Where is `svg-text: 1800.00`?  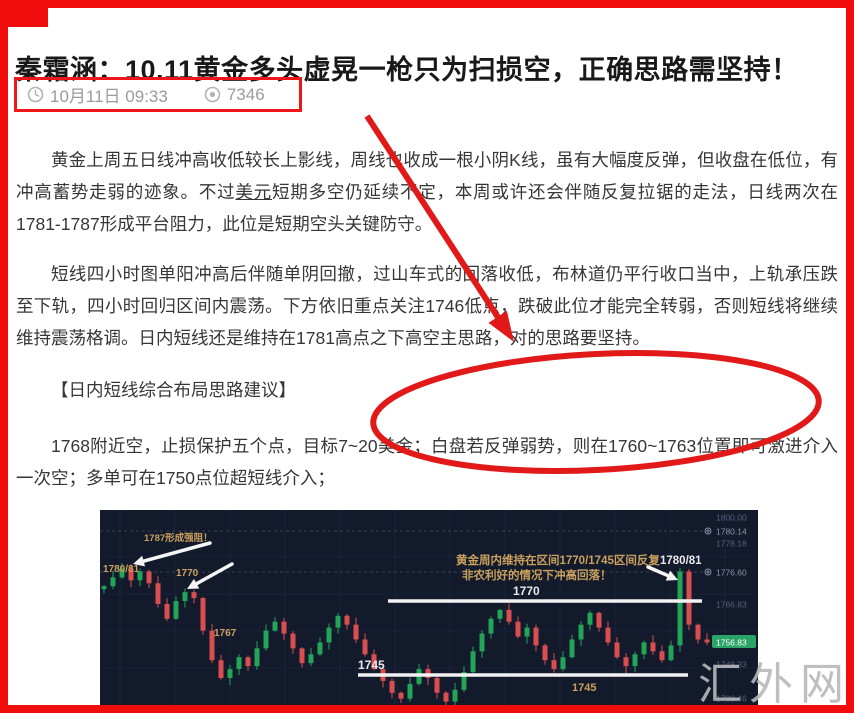
svg-text: 1800.00 is located at coordinates (731, 518).